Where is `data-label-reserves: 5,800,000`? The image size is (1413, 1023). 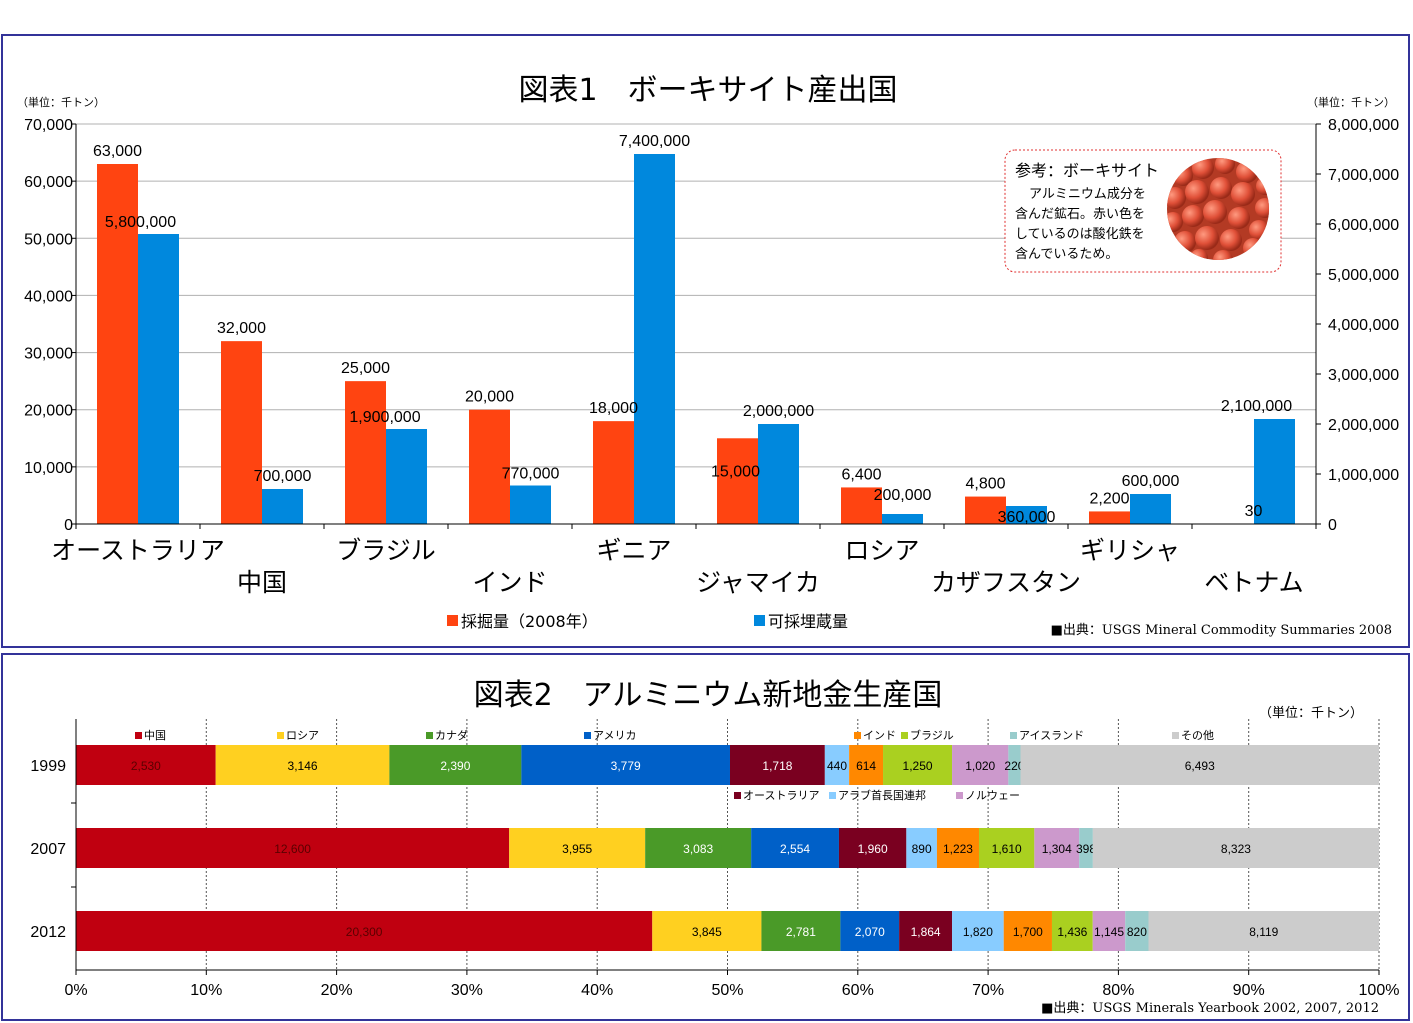 data-label-reserves: 5,800,000 is located at coordinates (140, 222).